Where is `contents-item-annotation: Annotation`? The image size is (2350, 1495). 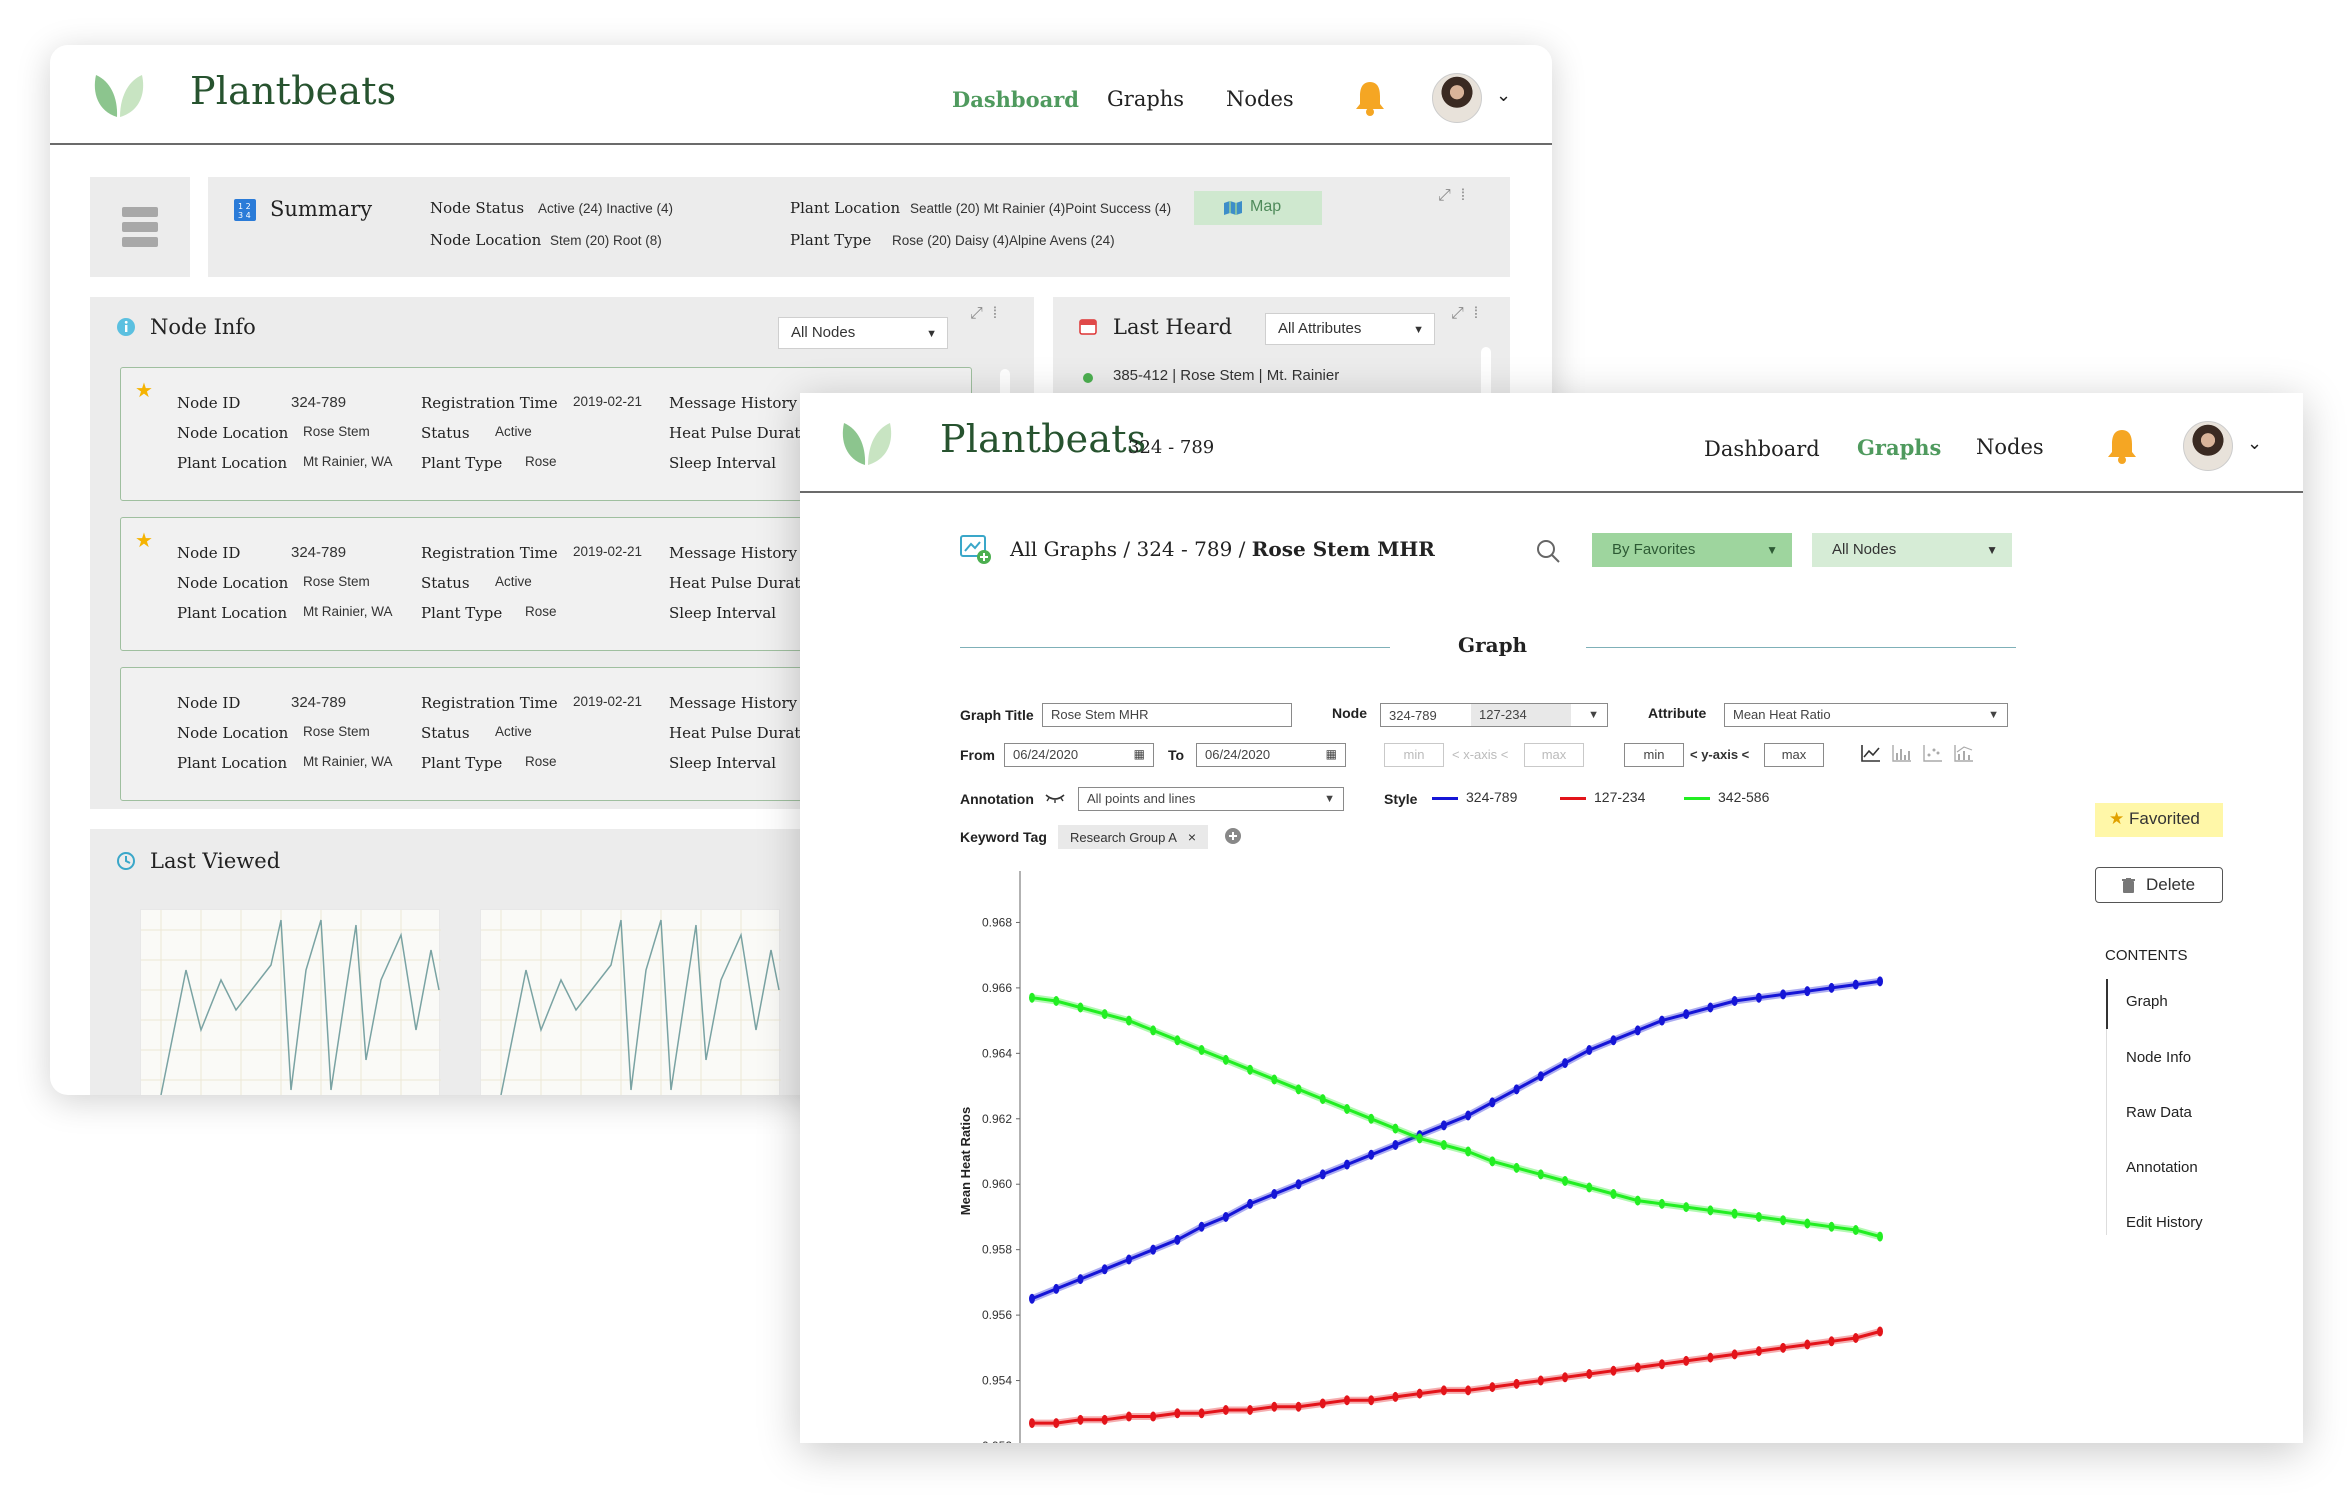 contents-item-annotation: Annotation is located at coordinates (2162, 1167).